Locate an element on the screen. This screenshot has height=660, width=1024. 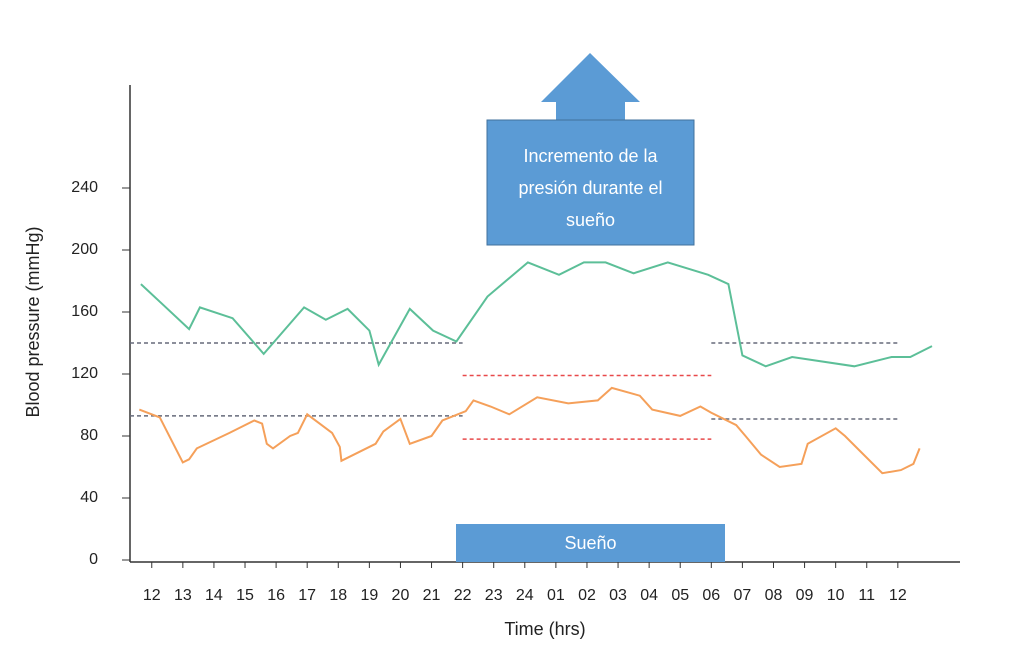
x-tick-label: 17 is located at coordinates (307, 595).